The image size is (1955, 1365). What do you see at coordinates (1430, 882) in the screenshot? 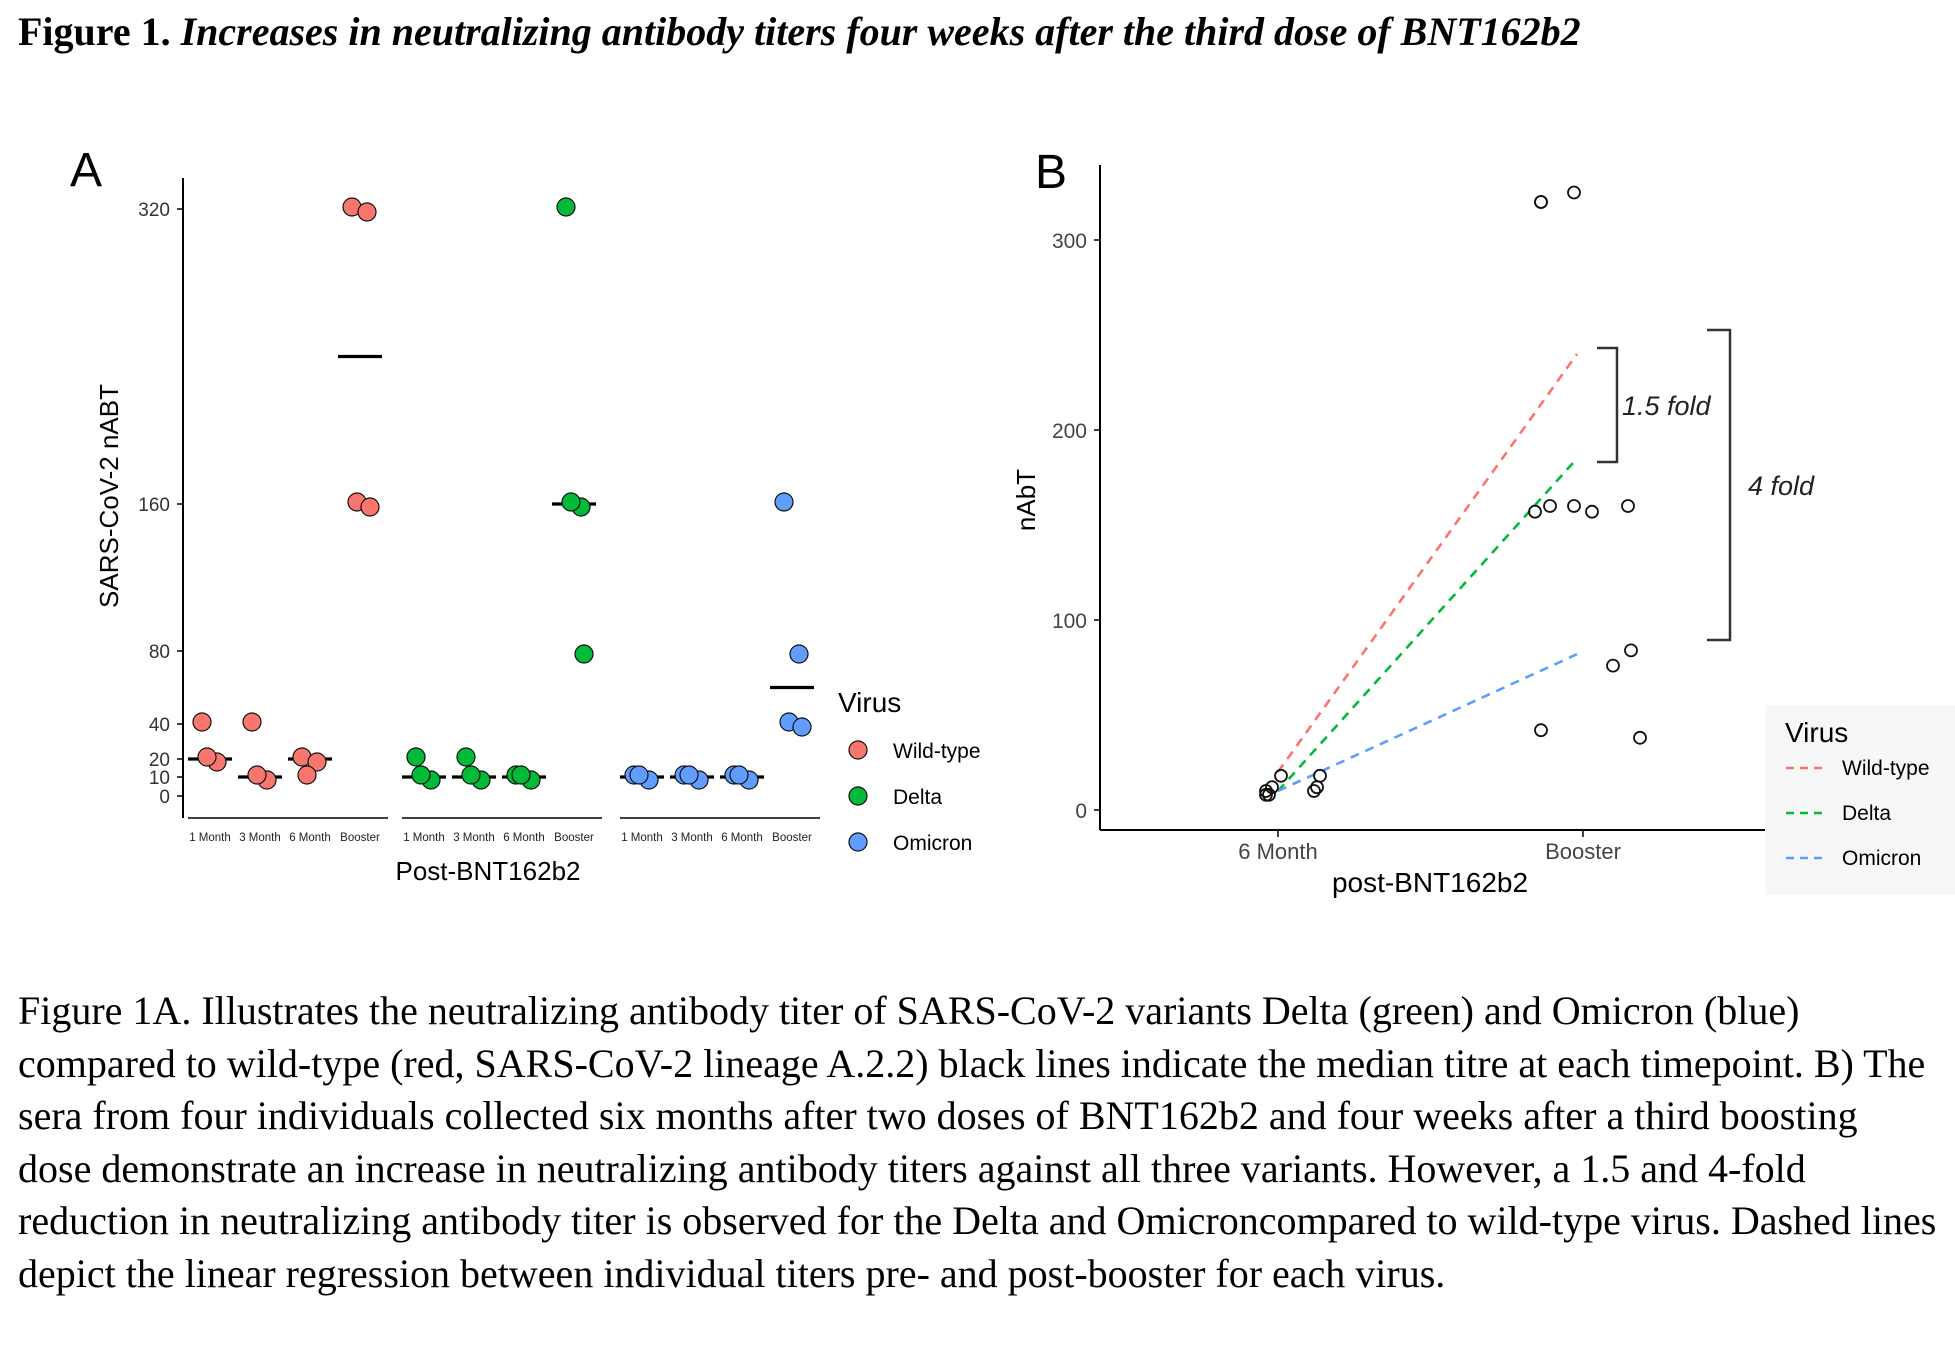
I see `panel-b-x-label: post-BNT162b2` at bounding box center [1430, 882].